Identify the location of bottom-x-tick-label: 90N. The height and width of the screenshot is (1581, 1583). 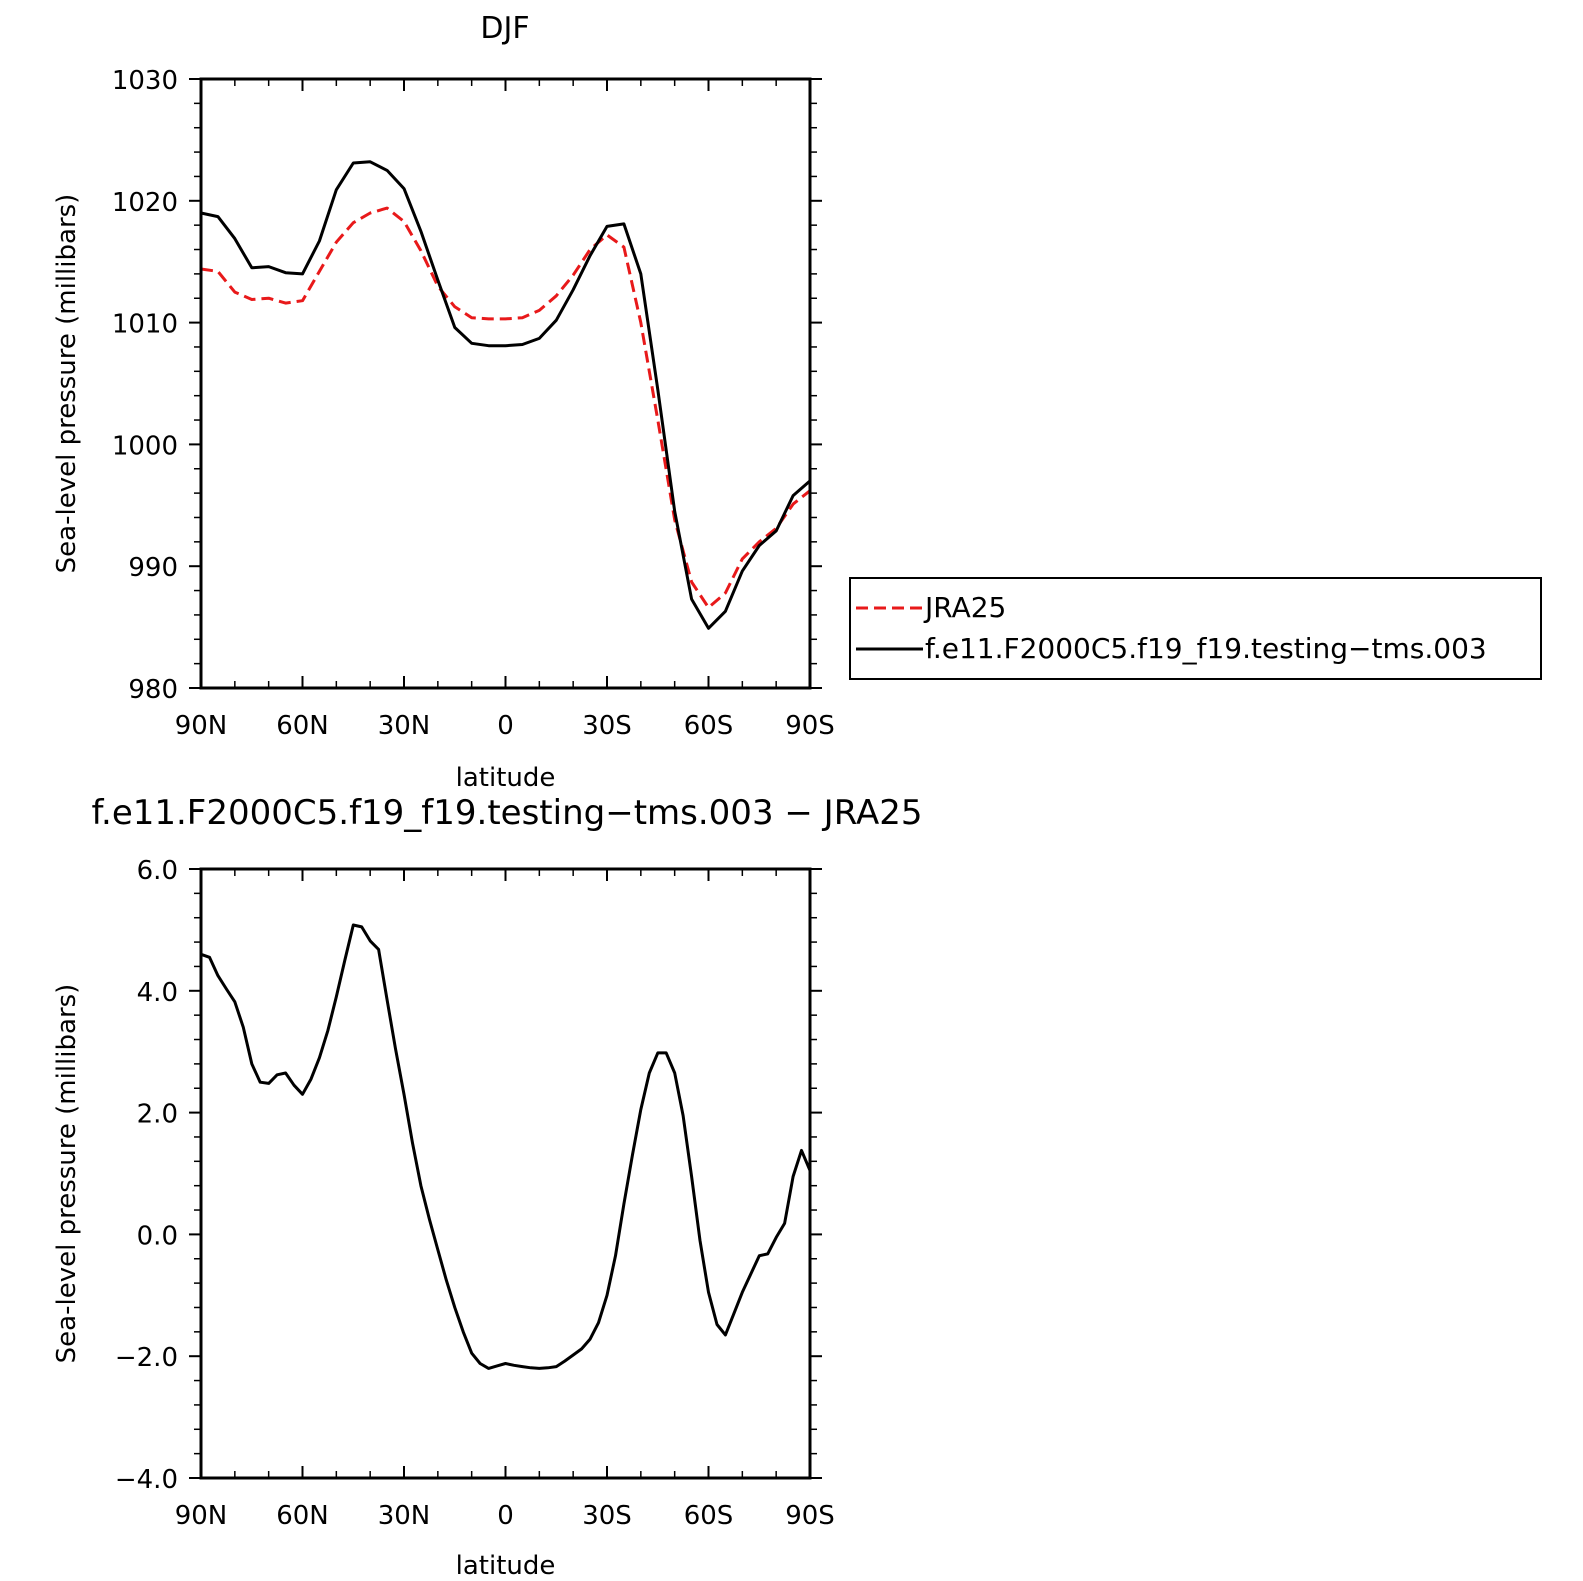
(201, 1516).